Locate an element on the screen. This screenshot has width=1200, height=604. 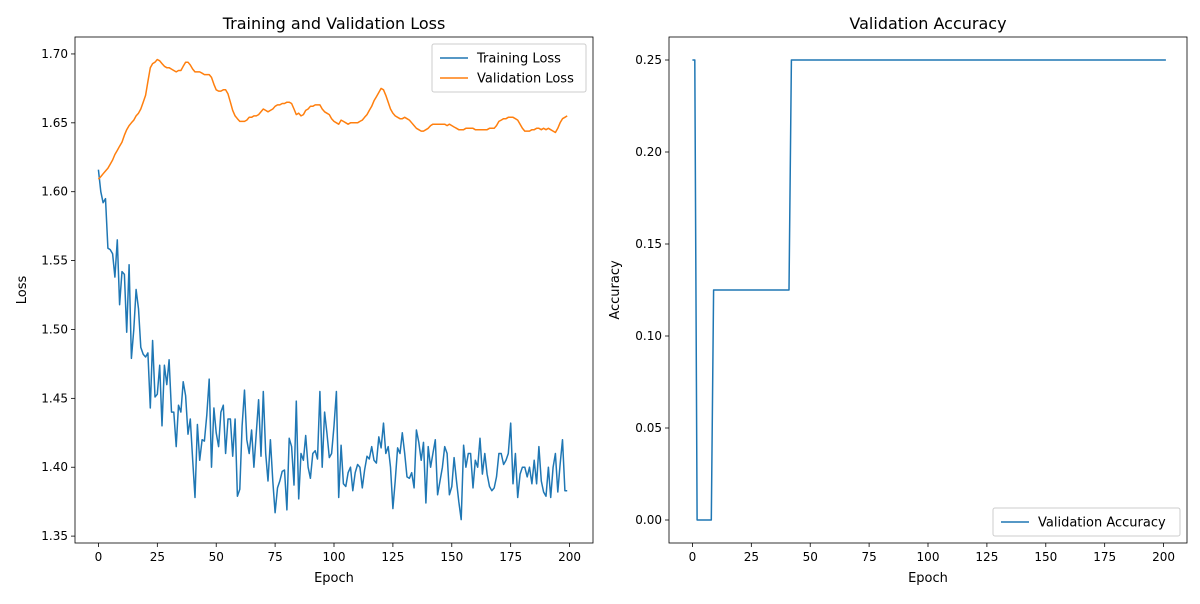
y-tick-label: 0.05 is located at coordinates (648, 428).